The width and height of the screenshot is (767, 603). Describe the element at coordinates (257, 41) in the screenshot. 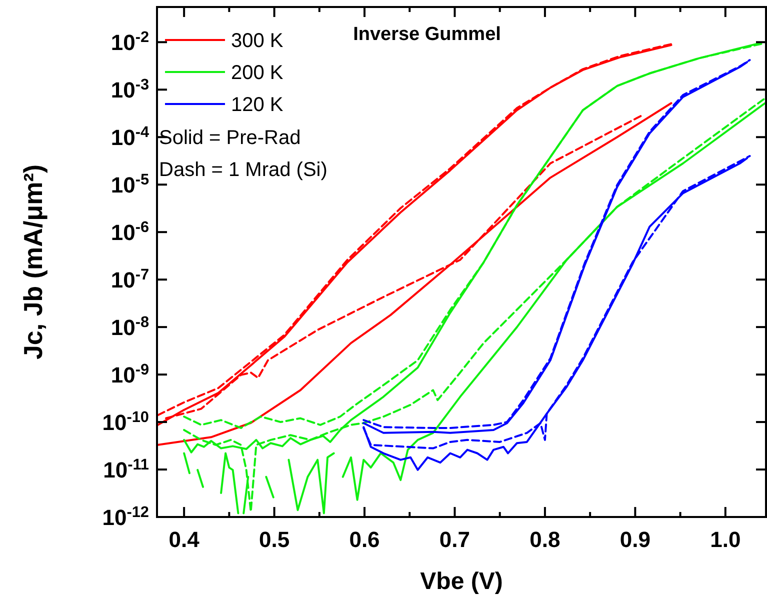

I see `legend-label: 300 K` at that location.